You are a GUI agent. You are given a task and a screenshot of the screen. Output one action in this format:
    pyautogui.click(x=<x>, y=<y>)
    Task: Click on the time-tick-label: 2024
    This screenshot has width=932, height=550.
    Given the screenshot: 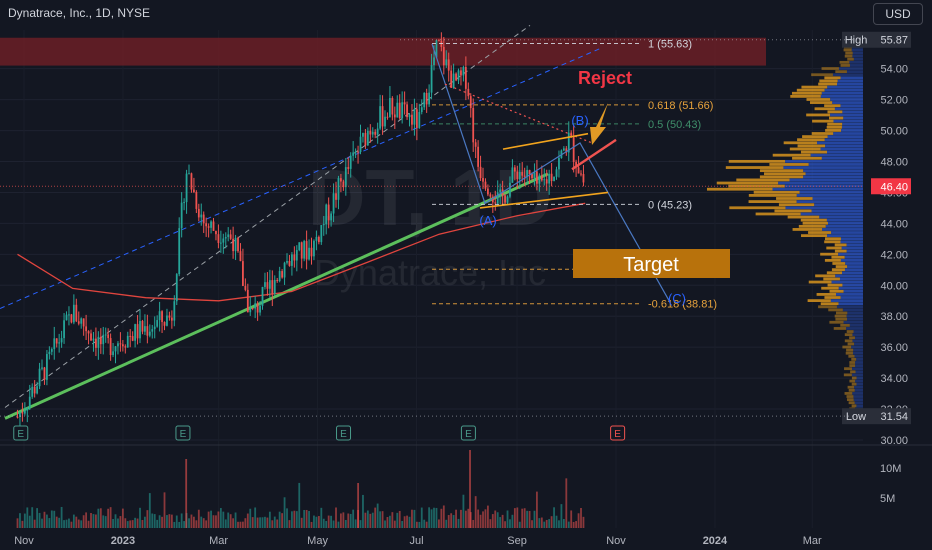 What is the action you would take?
    pyautogui.click(x=715, y=541)
    